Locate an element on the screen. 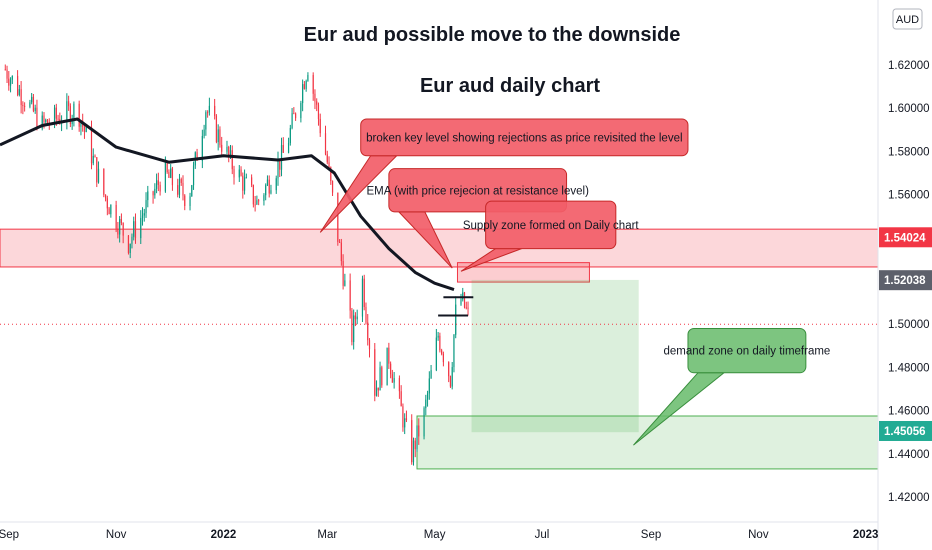 This screenshot has height=550, width=932. currency-button: AUD is located at coordinates (907, 19).